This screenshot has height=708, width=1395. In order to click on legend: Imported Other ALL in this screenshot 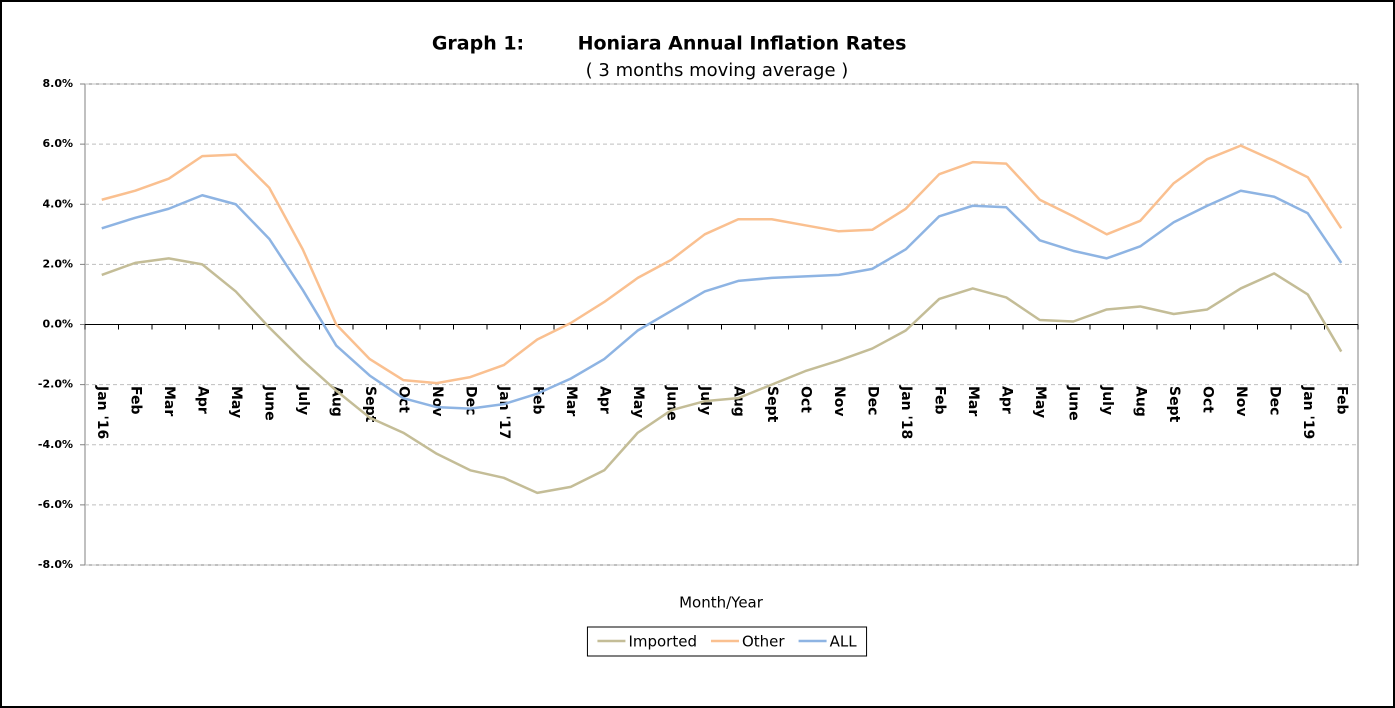, I will do `click(727, 641)`.